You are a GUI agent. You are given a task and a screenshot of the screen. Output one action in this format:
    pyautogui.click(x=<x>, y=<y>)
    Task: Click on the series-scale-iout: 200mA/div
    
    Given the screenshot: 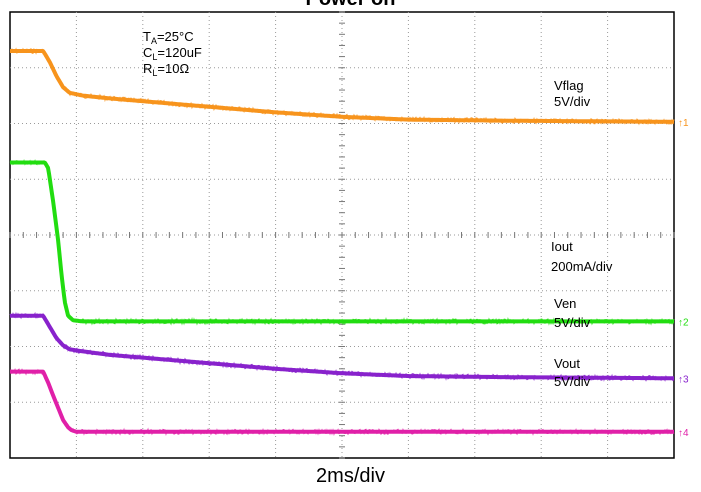 What is the action you would take?
    pyautogui.click(x=582, y=266)
    